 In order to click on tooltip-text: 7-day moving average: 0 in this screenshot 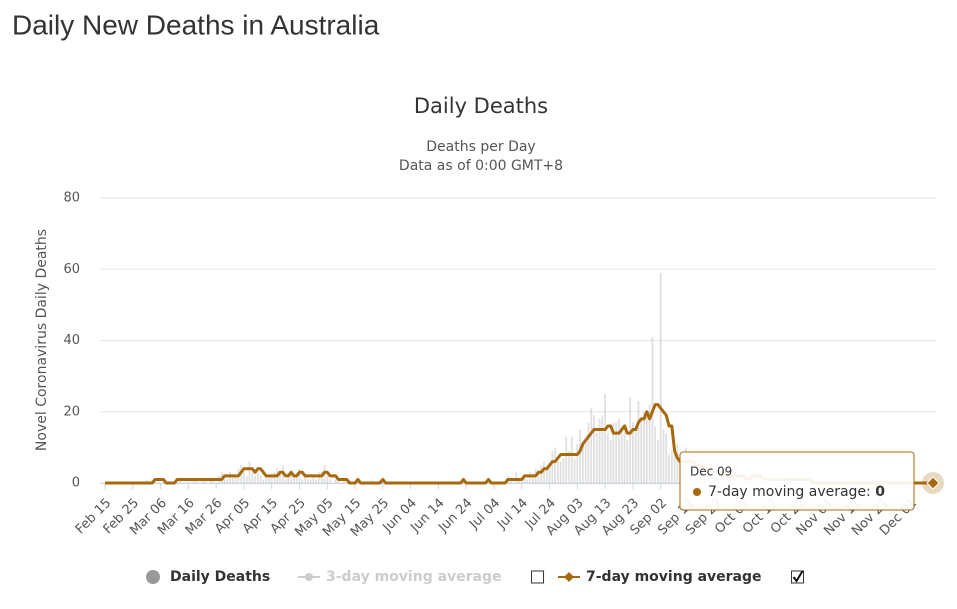, I will do `click(796, 492)`.